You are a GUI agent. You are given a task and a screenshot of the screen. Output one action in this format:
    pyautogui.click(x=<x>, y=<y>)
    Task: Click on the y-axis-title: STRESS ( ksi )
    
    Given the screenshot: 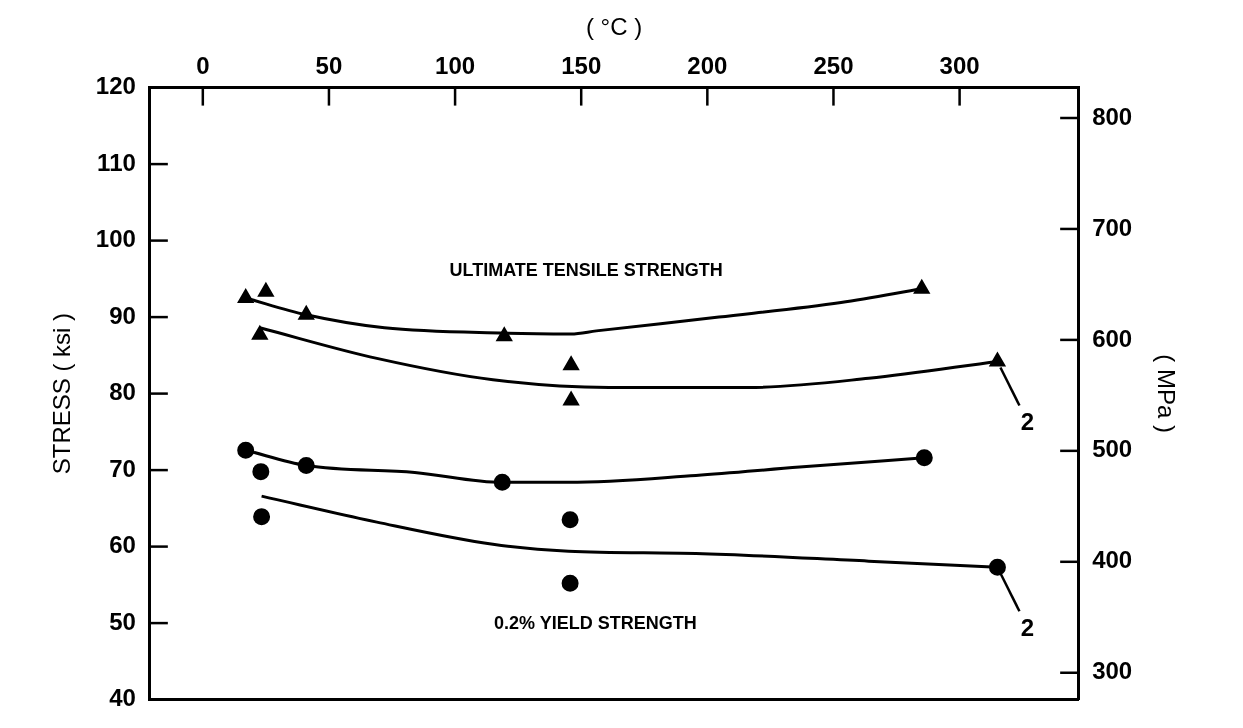 What is the action you would take?
    pyautogui.click(x=62, y=393)
    